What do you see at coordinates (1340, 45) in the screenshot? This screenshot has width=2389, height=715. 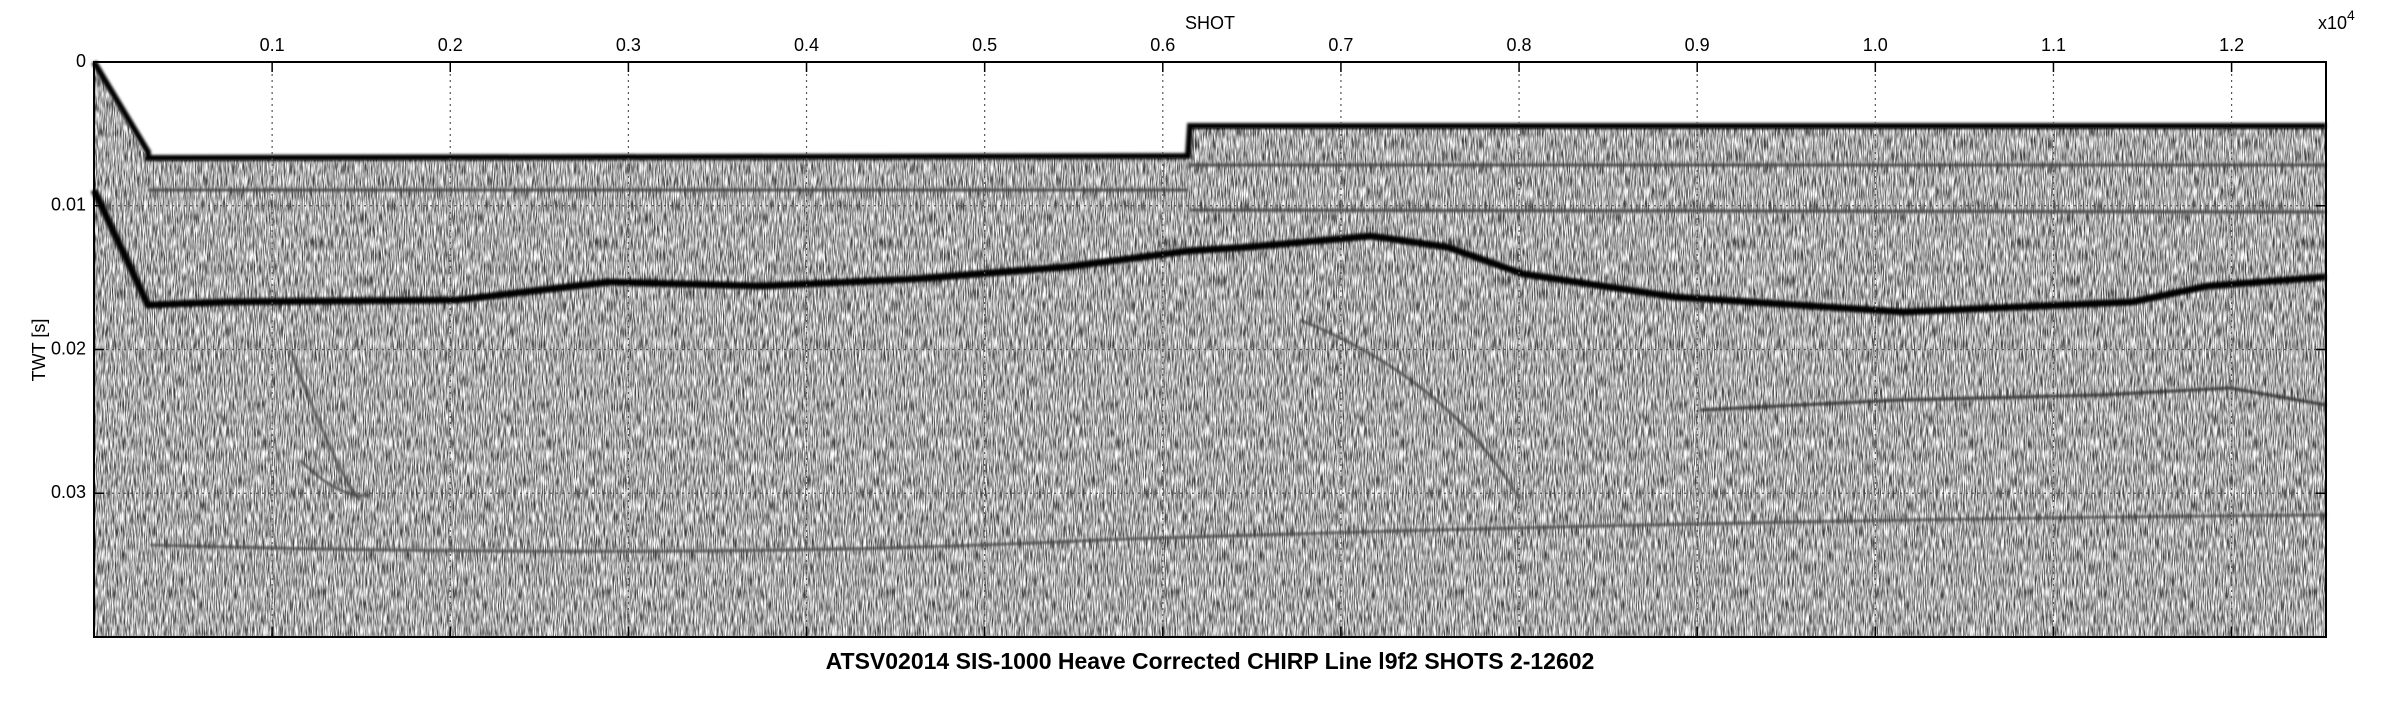 I see `x-tick-label: 0.7` at bounding box center [1340, 45].